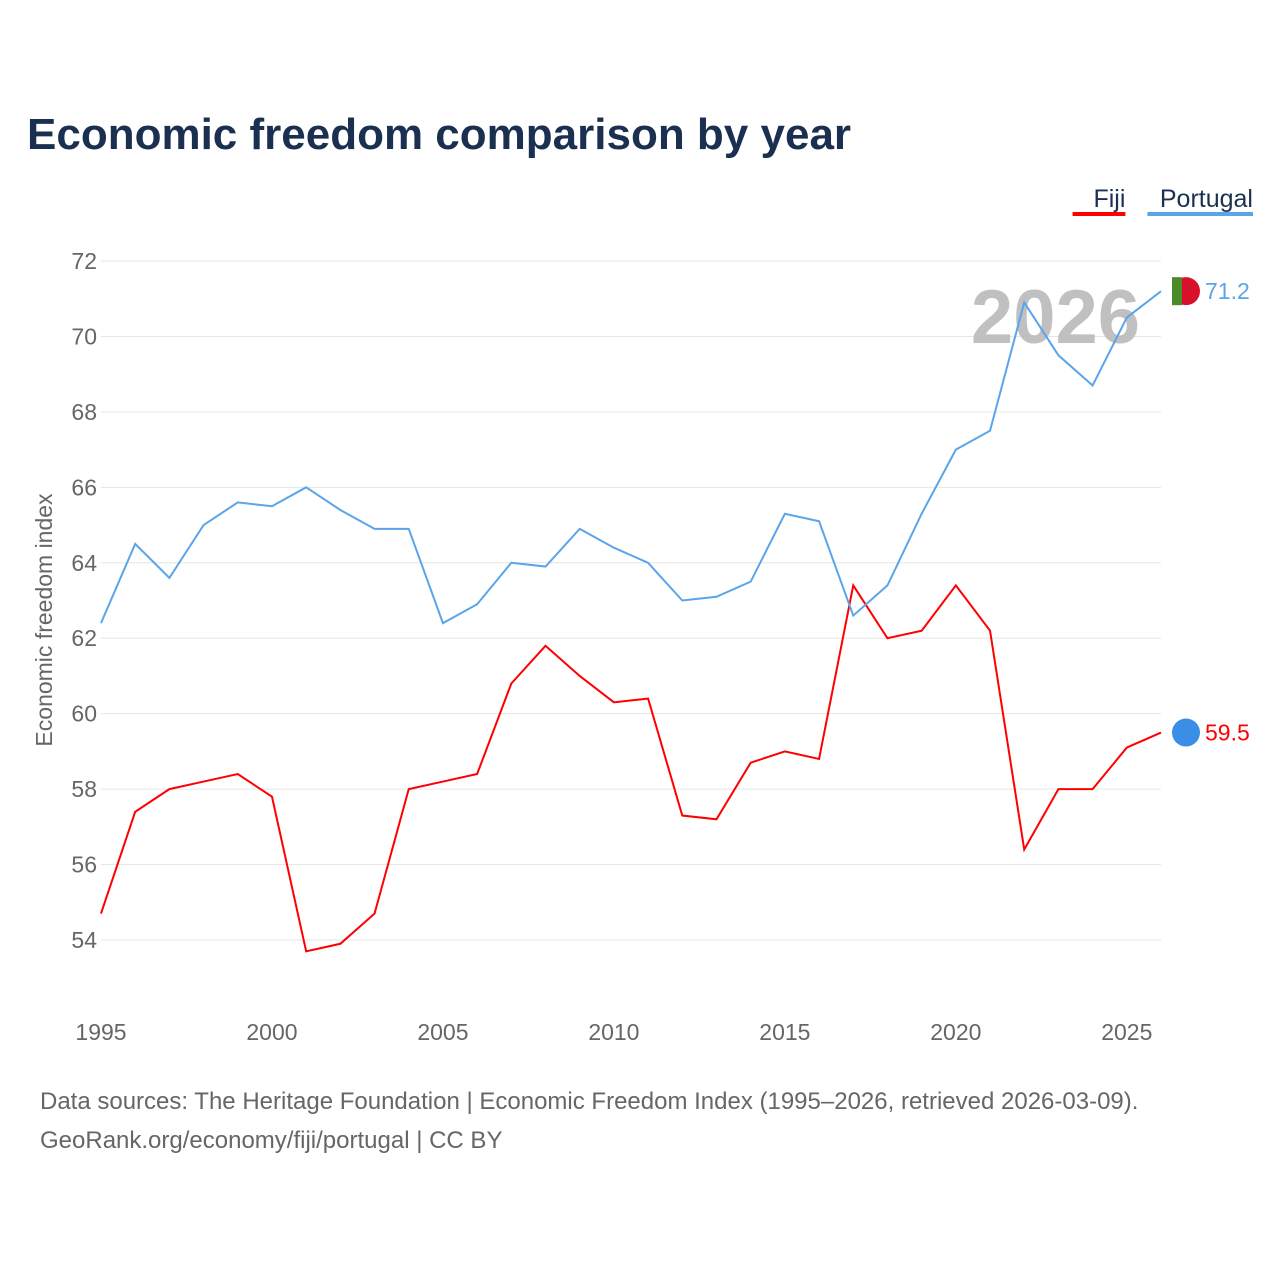 The image size is (1280, 1280). Describe the element at coordinates (84, 412) in the screenshot. I see `y-tick-label: 68` at that location.